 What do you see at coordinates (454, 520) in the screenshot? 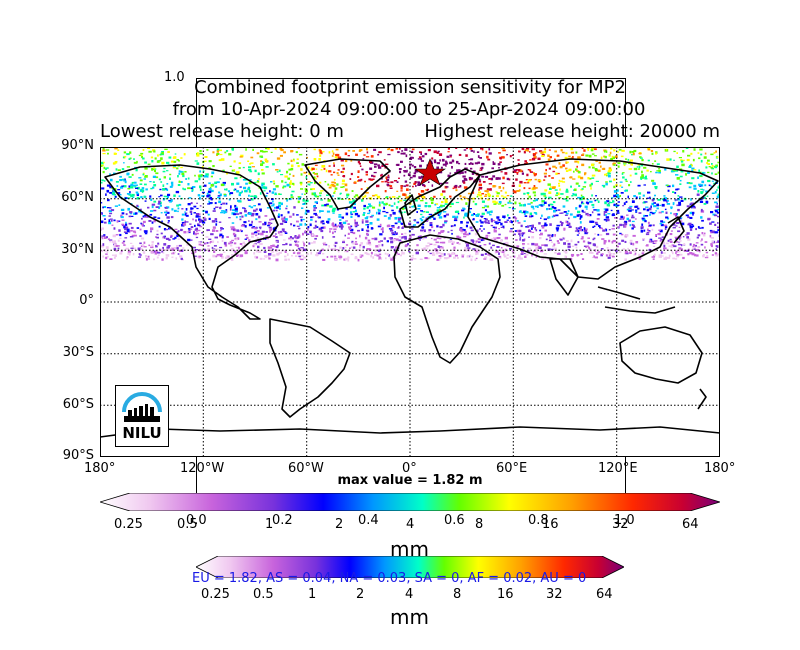
I see `colorbar-ghost-tick: 0.6` at bounding box center [454, 520].